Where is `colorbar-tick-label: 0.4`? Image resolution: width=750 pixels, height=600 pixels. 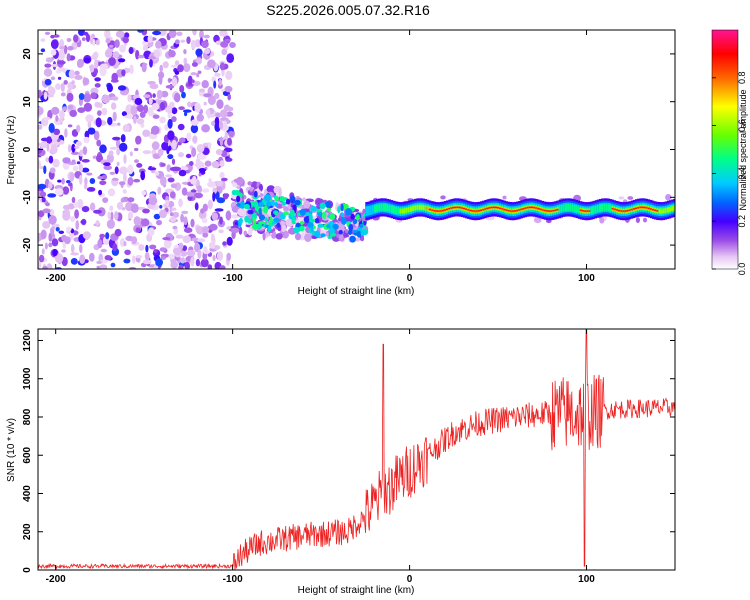 colorbar-tick-label: 0.4 is located at coordinates (742, 173).